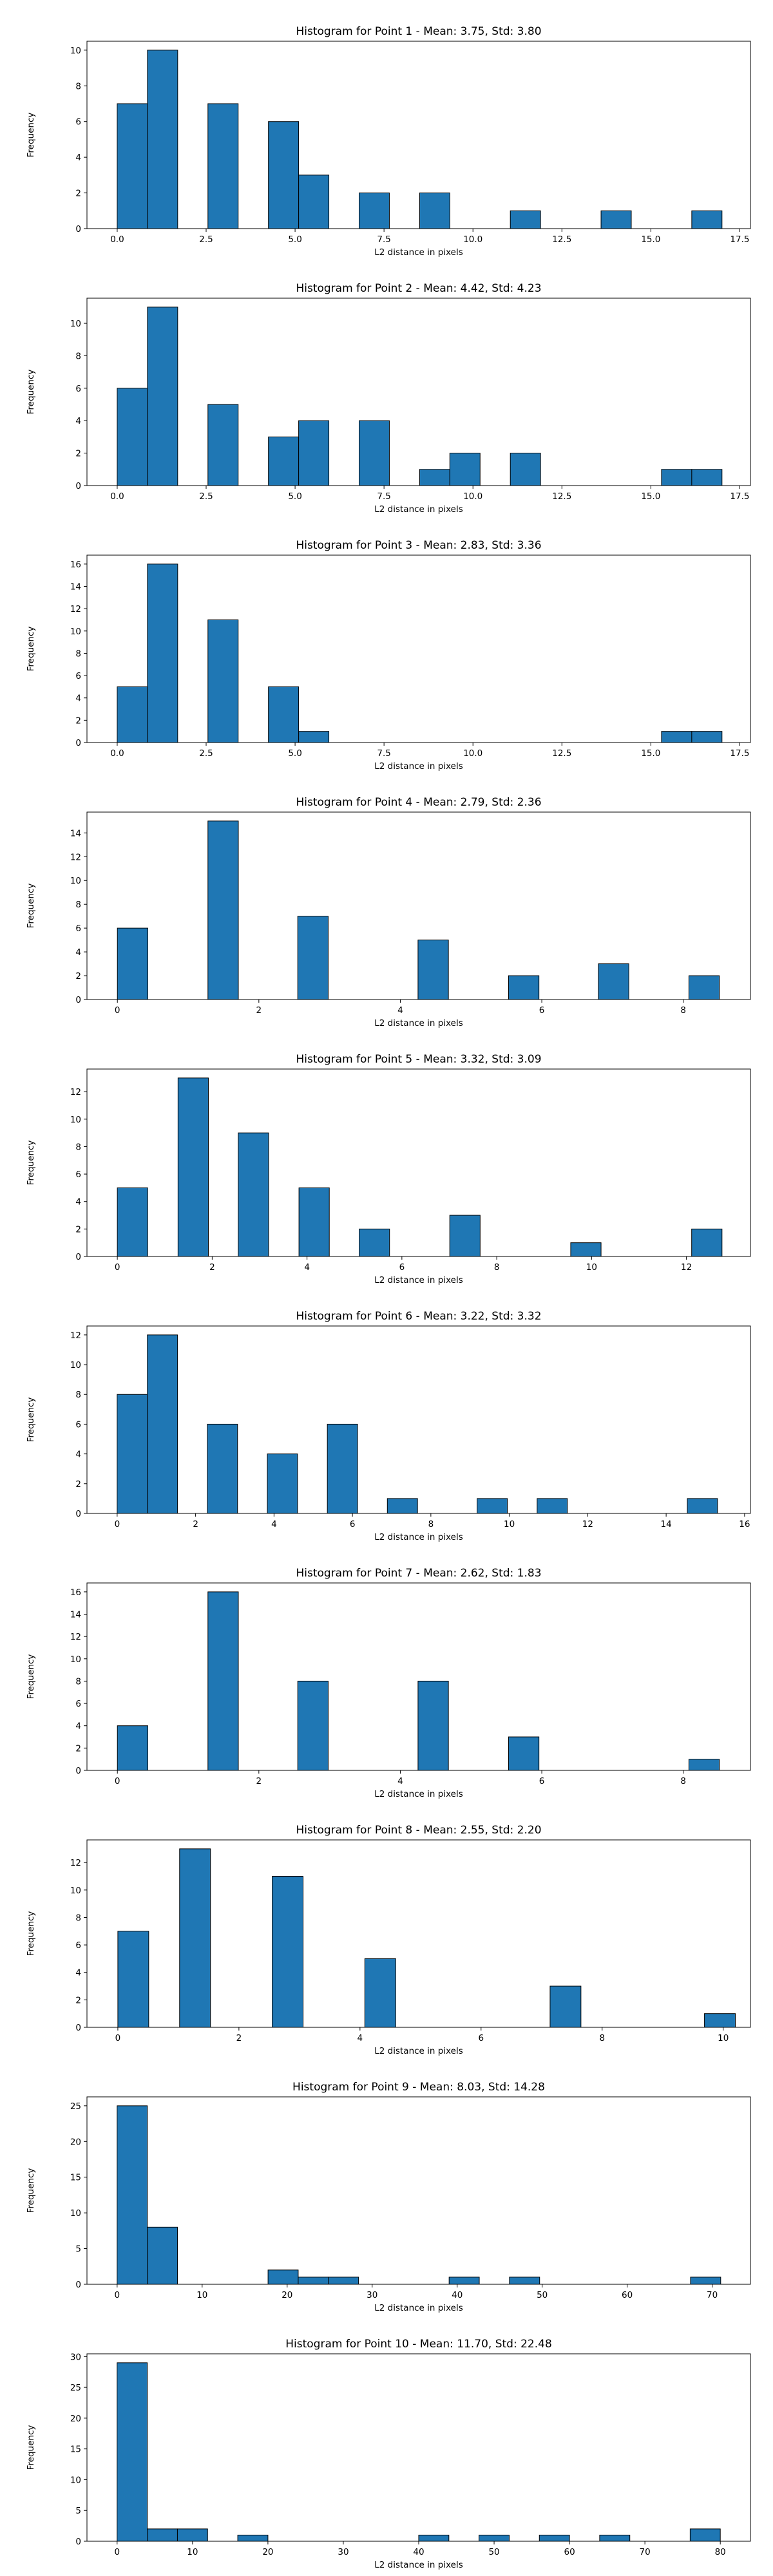 The image size is (773, 2576). What do you see at coordinates (75, 2178) in the screenshot?
I see `y-tick-label: 15` at bounding box center [75, 2178].